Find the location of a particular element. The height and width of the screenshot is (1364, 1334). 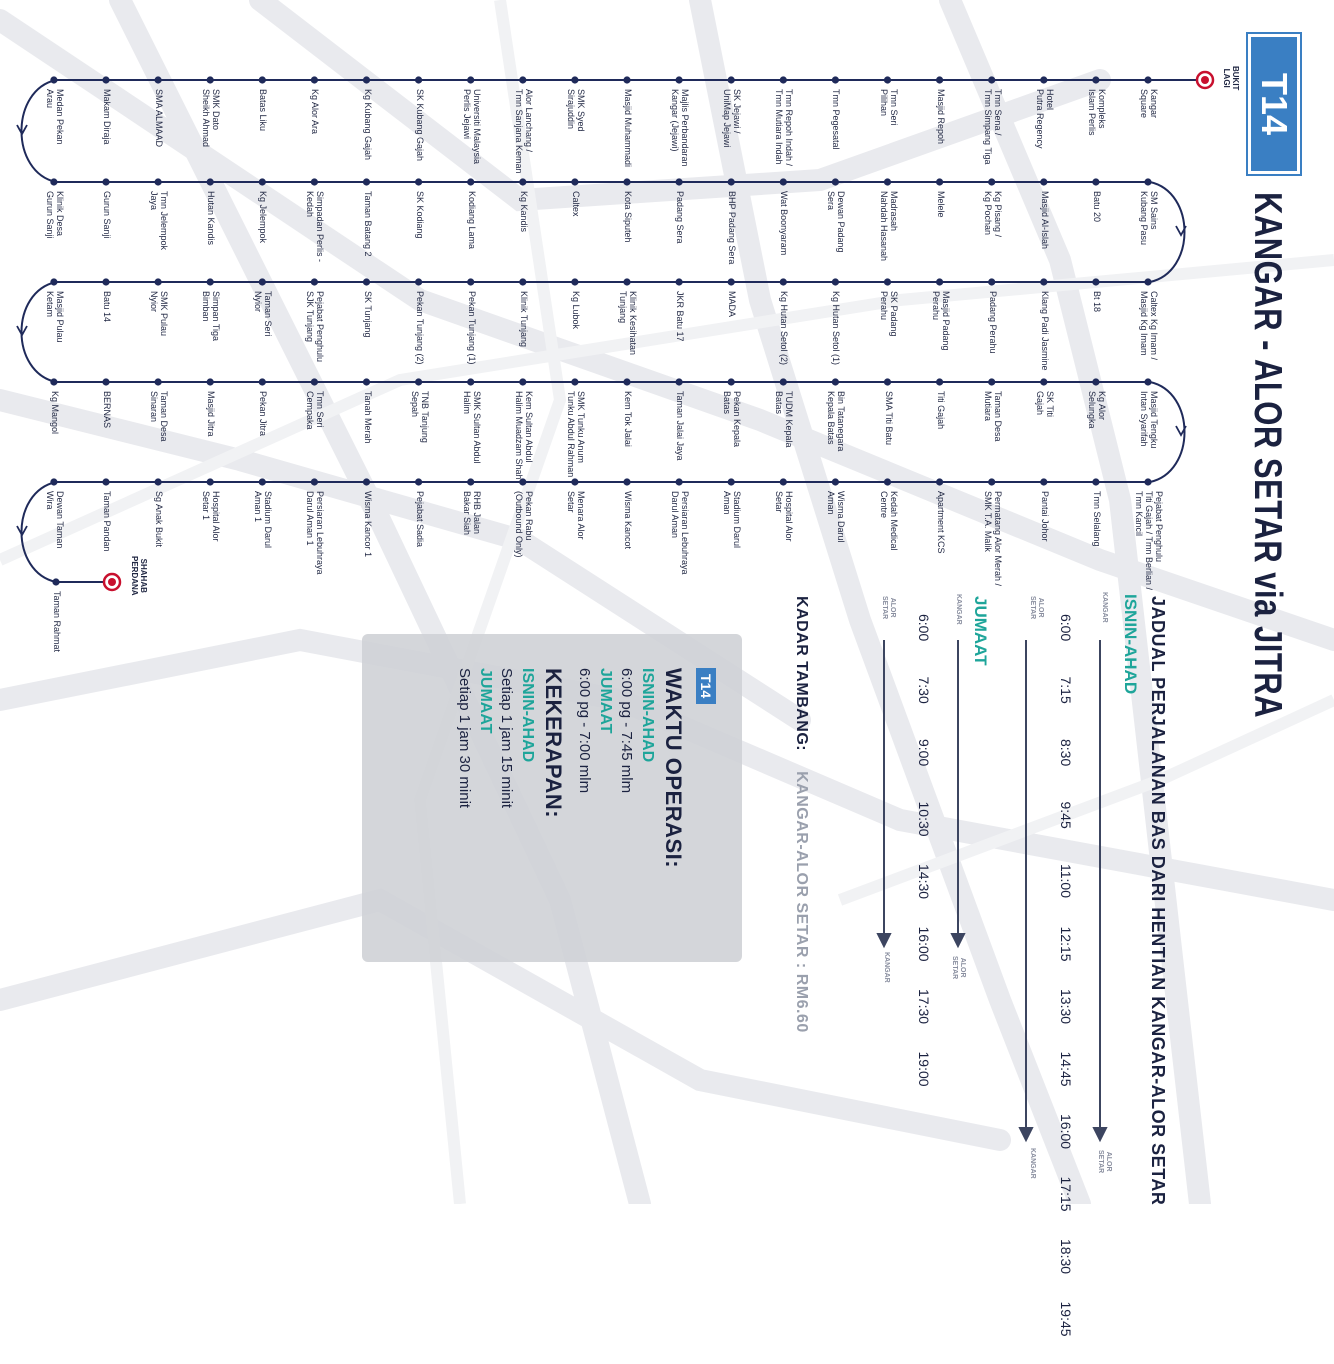

freq-friday: Setiap 1 jam 30 minit is located at coordinates (464, 768).